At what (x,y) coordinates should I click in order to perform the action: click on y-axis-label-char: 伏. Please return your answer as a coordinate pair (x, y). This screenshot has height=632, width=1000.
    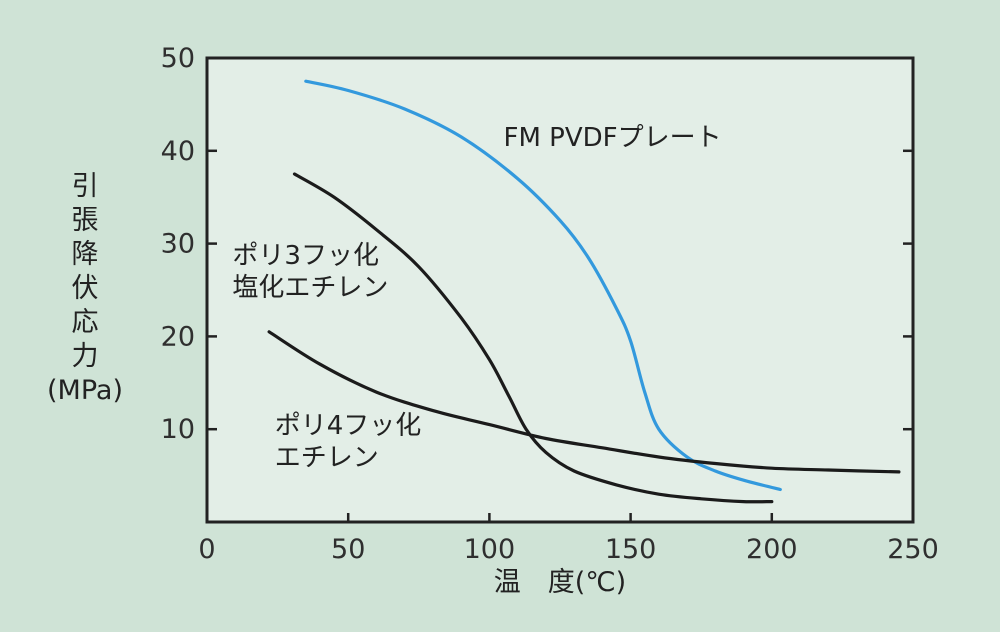
    Looking at the image, I should click on (85, 288).